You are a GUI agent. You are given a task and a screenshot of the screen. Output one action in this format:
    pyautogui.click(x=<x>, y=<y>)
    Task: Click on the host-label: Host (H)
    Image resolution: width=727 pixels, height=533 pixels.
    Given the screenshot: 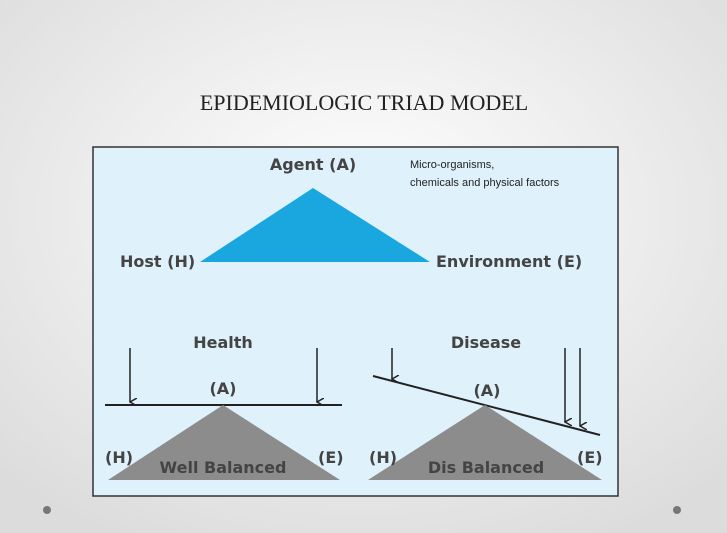 What is the action you would take?
    pyautogui.click(x=157, y=261)
    